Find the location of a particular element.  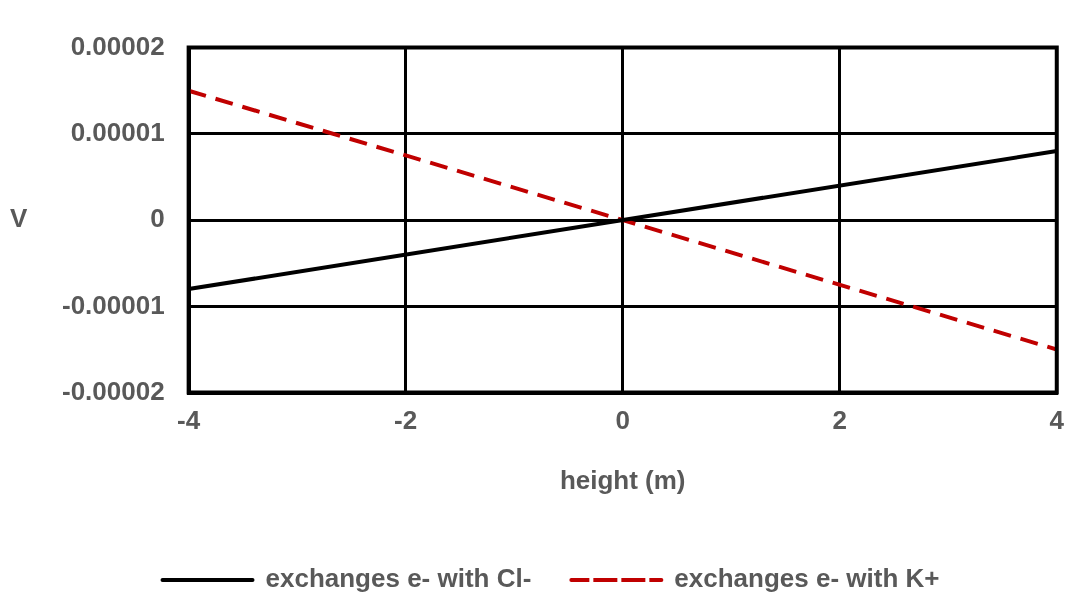

y-axis-title: V is located at coordinates (19, 218).